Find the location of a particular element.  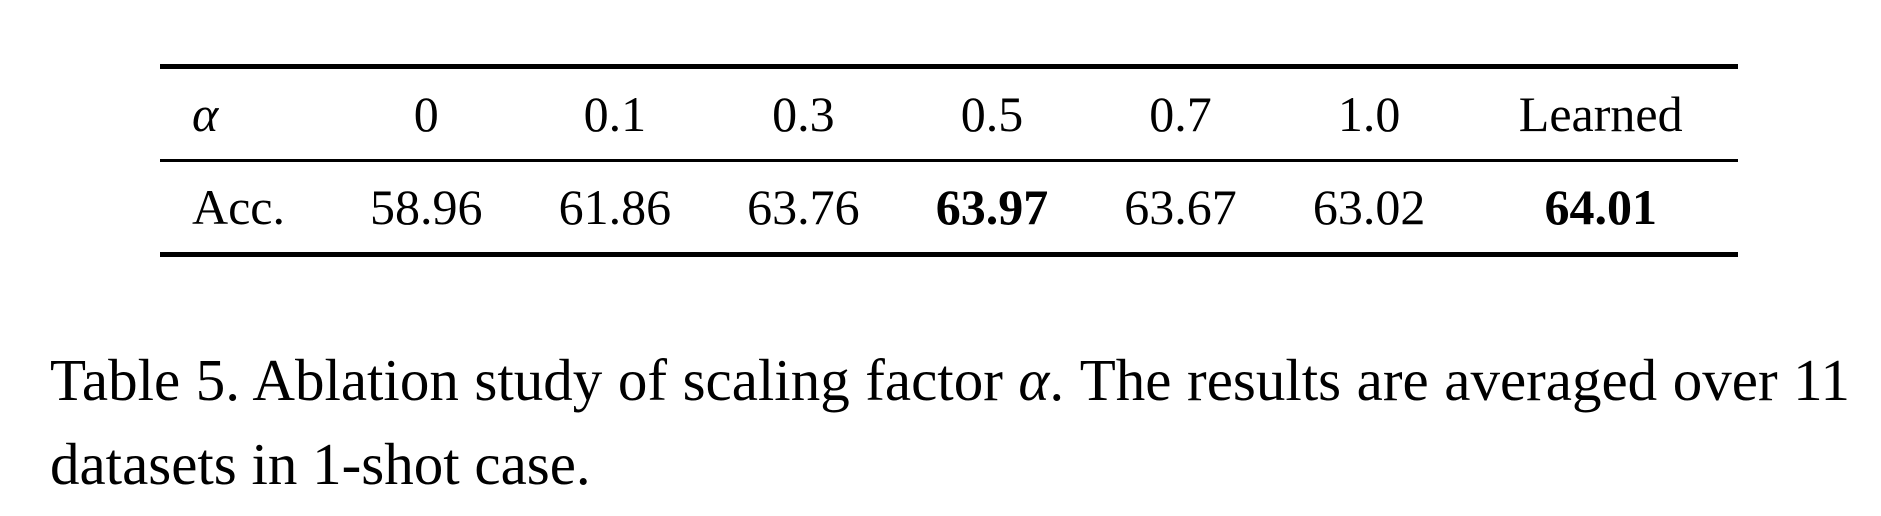

table-cell: 63.02 is located at coordinates (1369, 207).